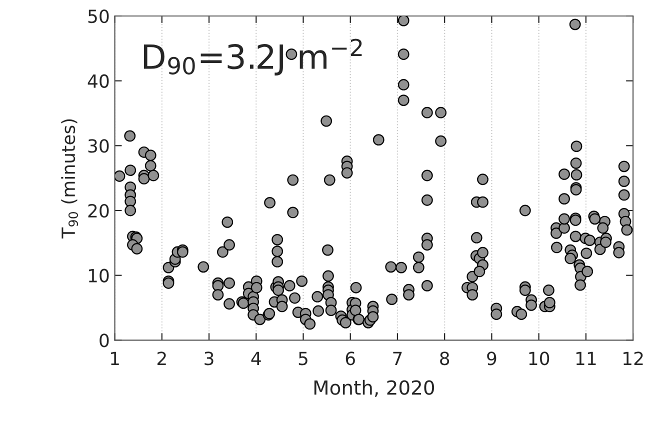 The width and height of the screenshot is (656, 421). What do you see at coordinates (98, 146) in the screenshot?
I see `y-tick-label: 30` at bounding box center [98, 146].